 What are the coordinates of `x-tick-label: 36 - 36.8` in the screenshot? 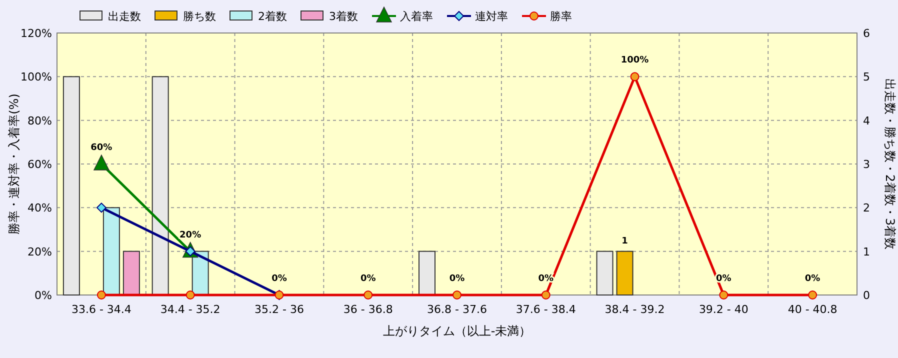 It's located at (368, 309).